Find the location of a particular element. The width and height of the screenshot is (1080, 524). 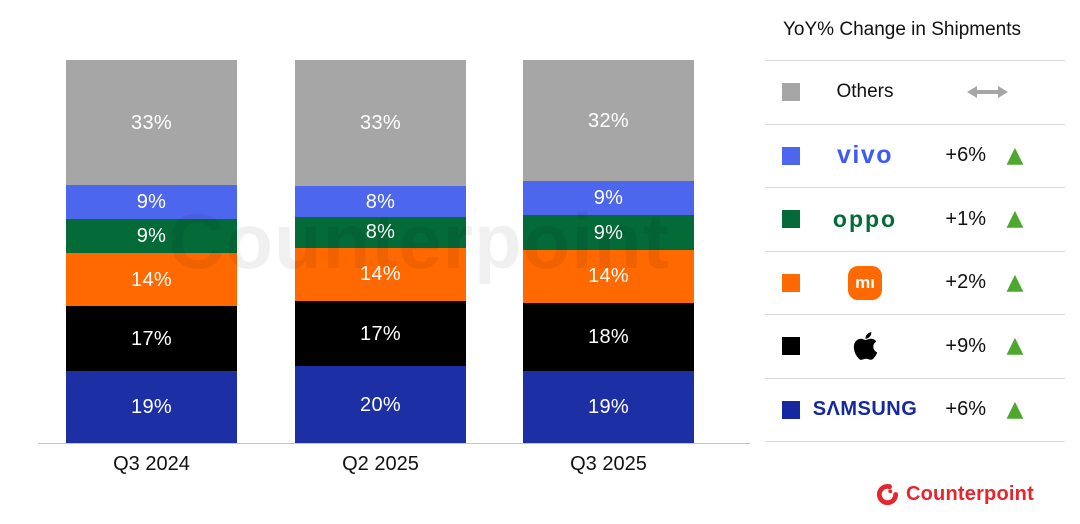

samsung-swatch is located at coordinates (791, 409).